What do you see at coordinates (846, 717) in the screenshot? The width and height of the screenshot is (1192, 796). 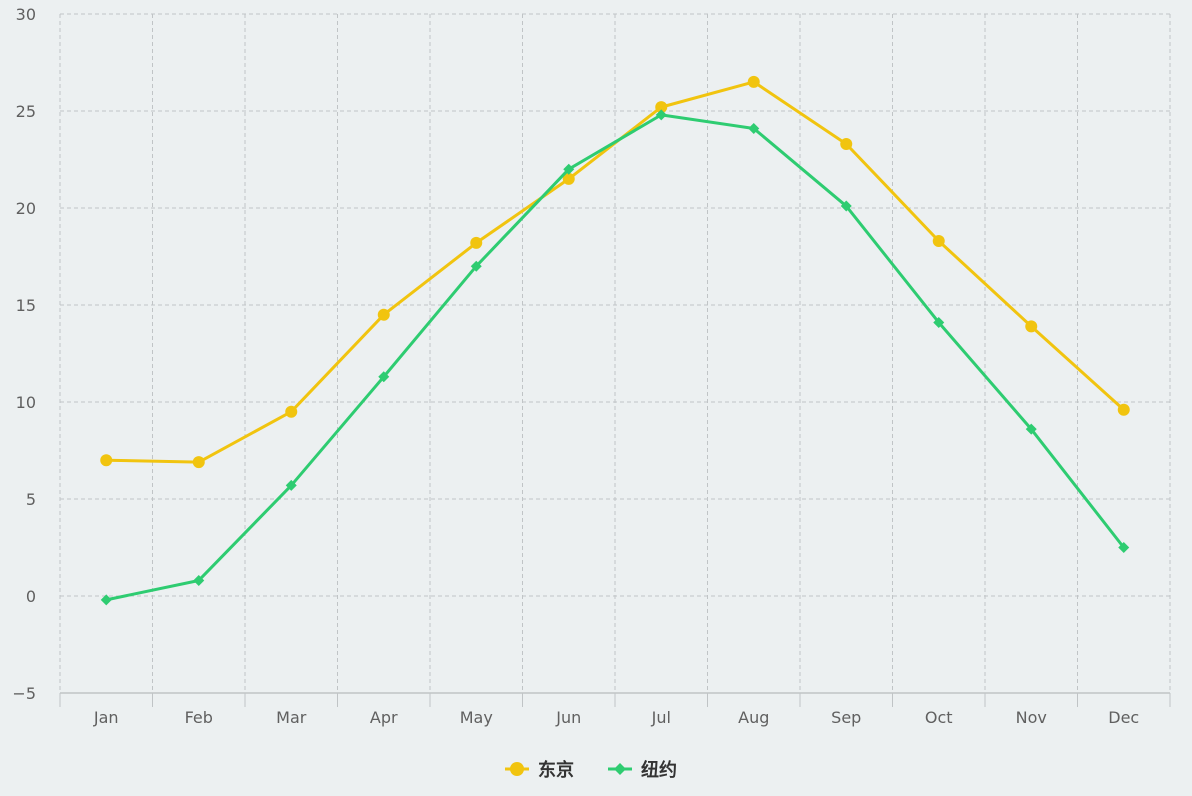 I see `x-tick-label: Sep` at bounding box center [846, 717].